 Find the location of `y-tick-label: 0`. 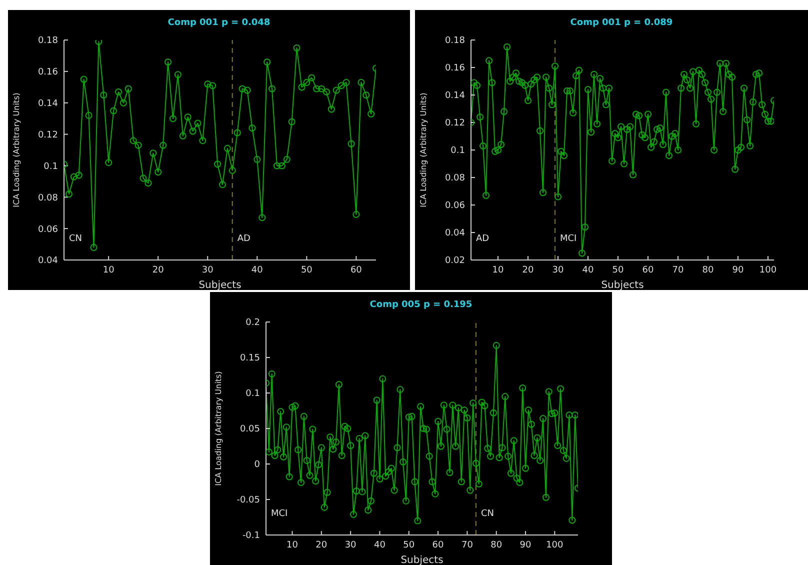

y-tick-label: 0 is located at coordinates (257, 465).